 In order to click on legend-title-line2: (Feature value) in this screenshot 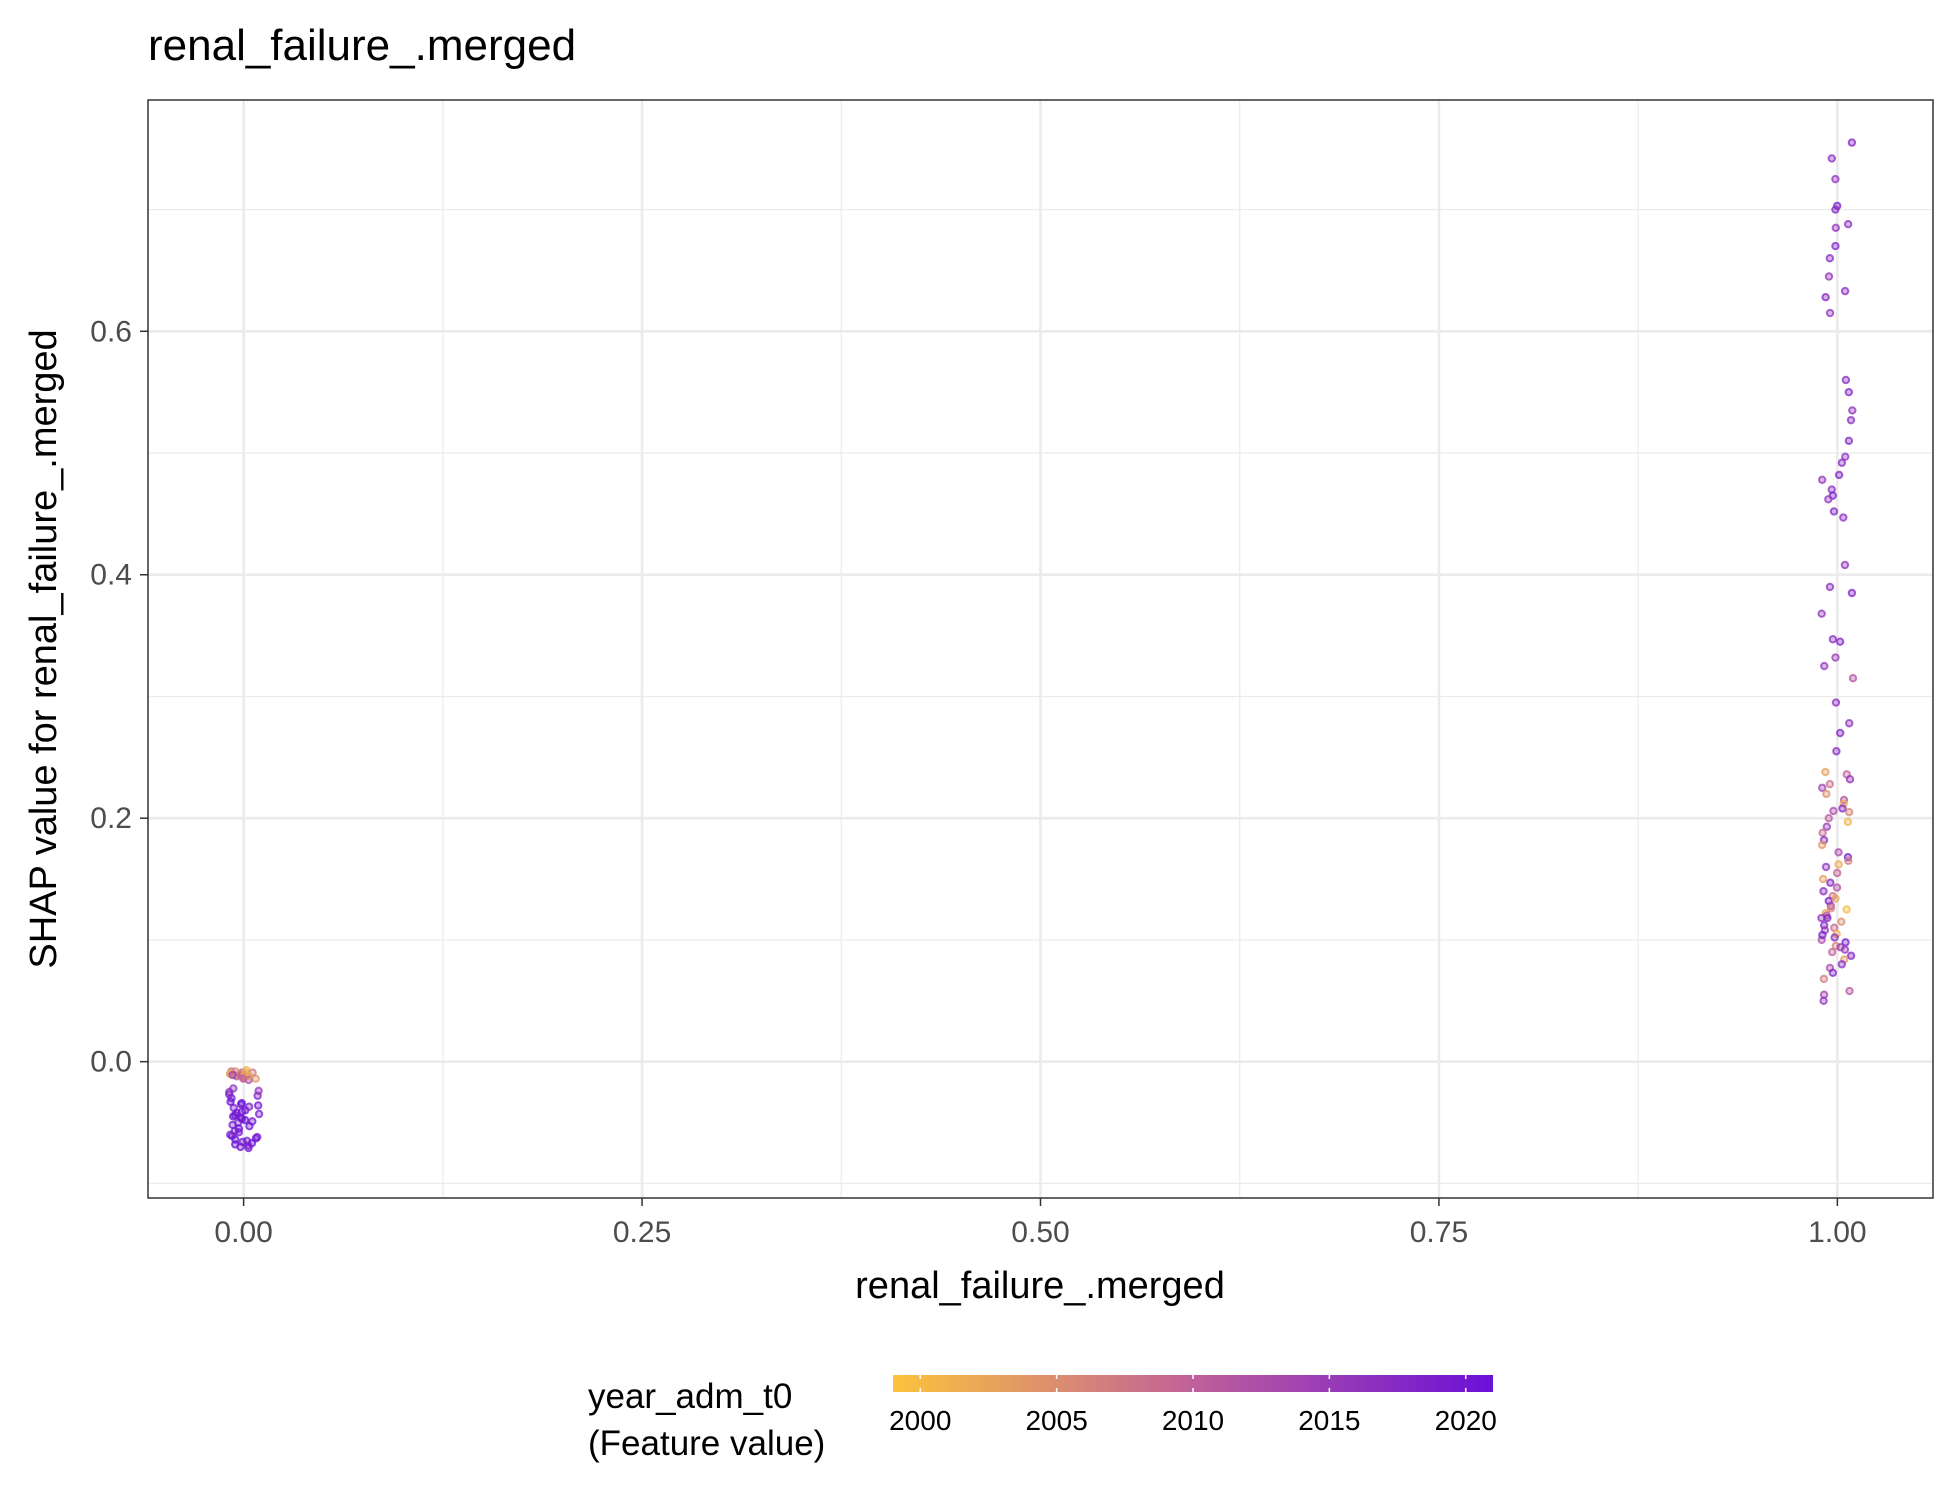, I will do `click(706, 1443)`.